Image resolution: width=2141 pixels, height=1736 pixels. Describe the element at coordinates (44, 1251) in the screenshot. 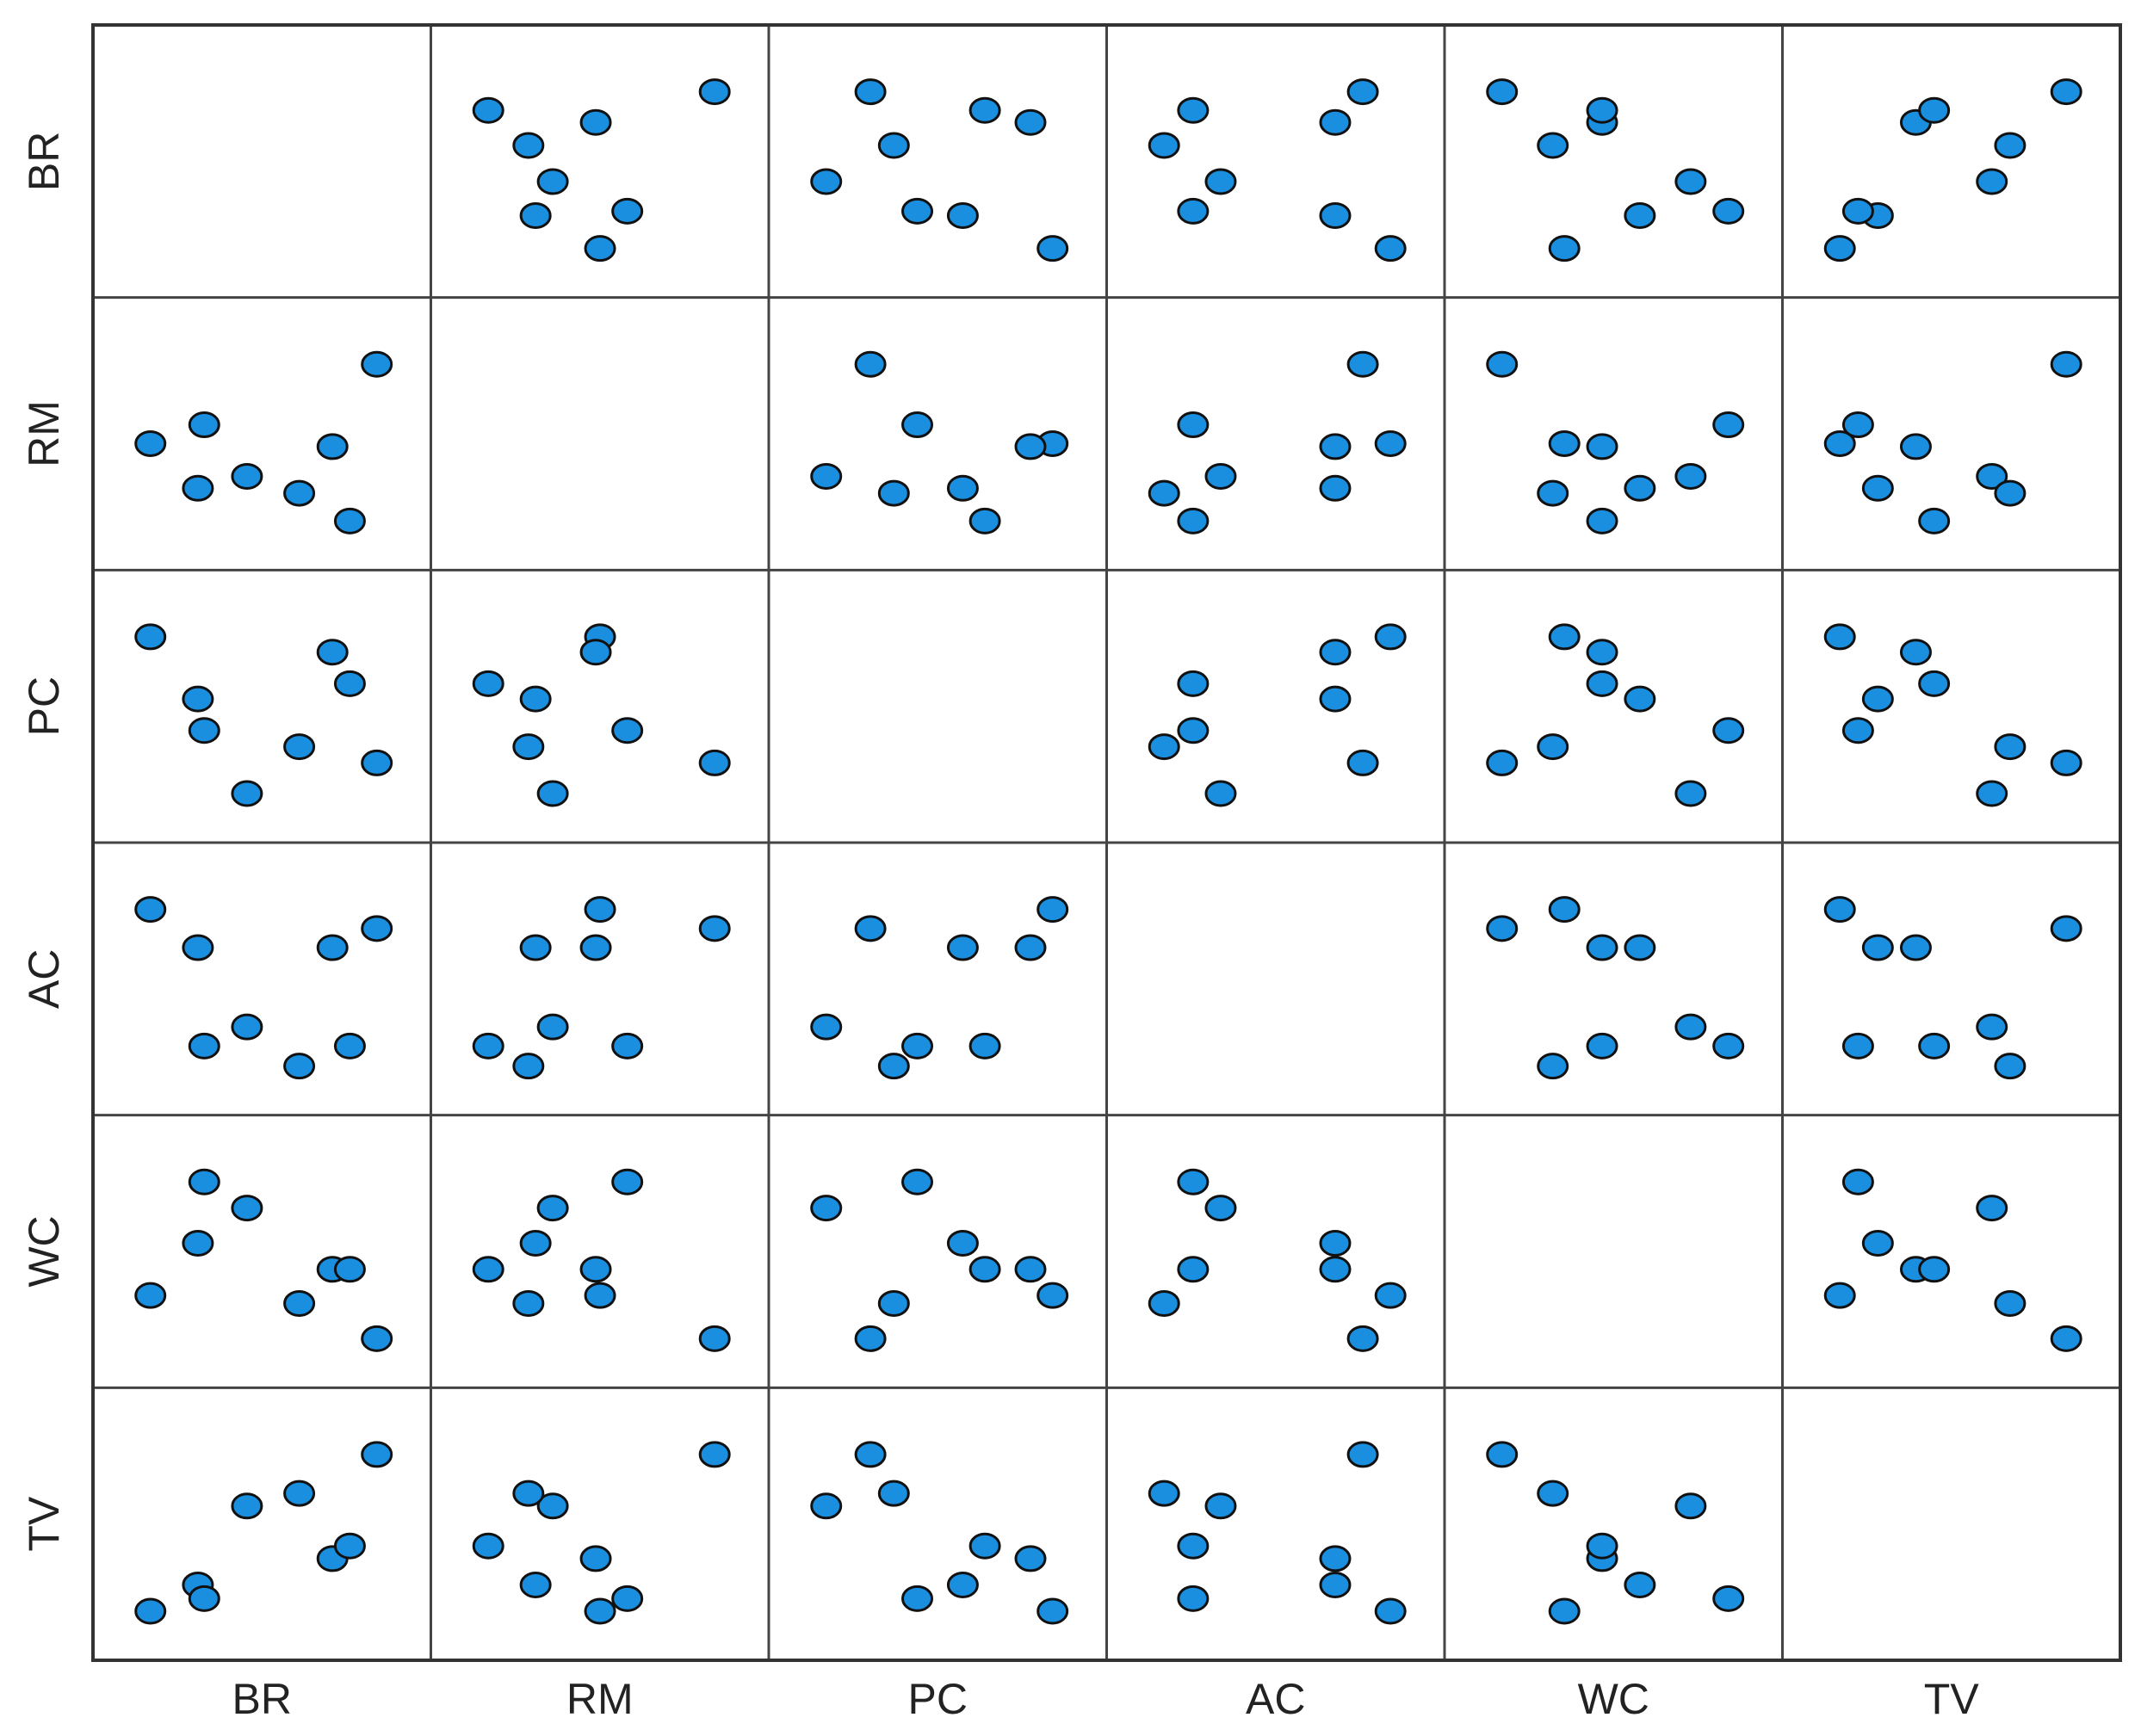

I see `y-variable-label: WC` at that location.